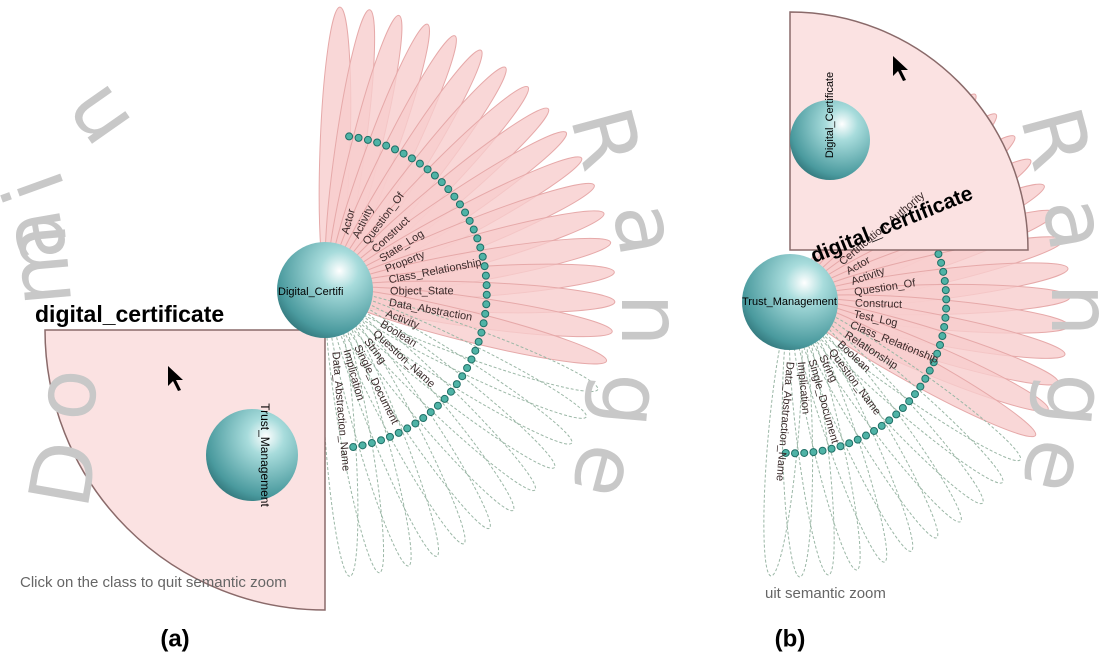 This screenshot has height=659, width=1103. What do you see at coordinates (153, 582) in the screenshot?
I see `hint: Click on the class to quit semantic zoom` at bounding box center [153, 582].